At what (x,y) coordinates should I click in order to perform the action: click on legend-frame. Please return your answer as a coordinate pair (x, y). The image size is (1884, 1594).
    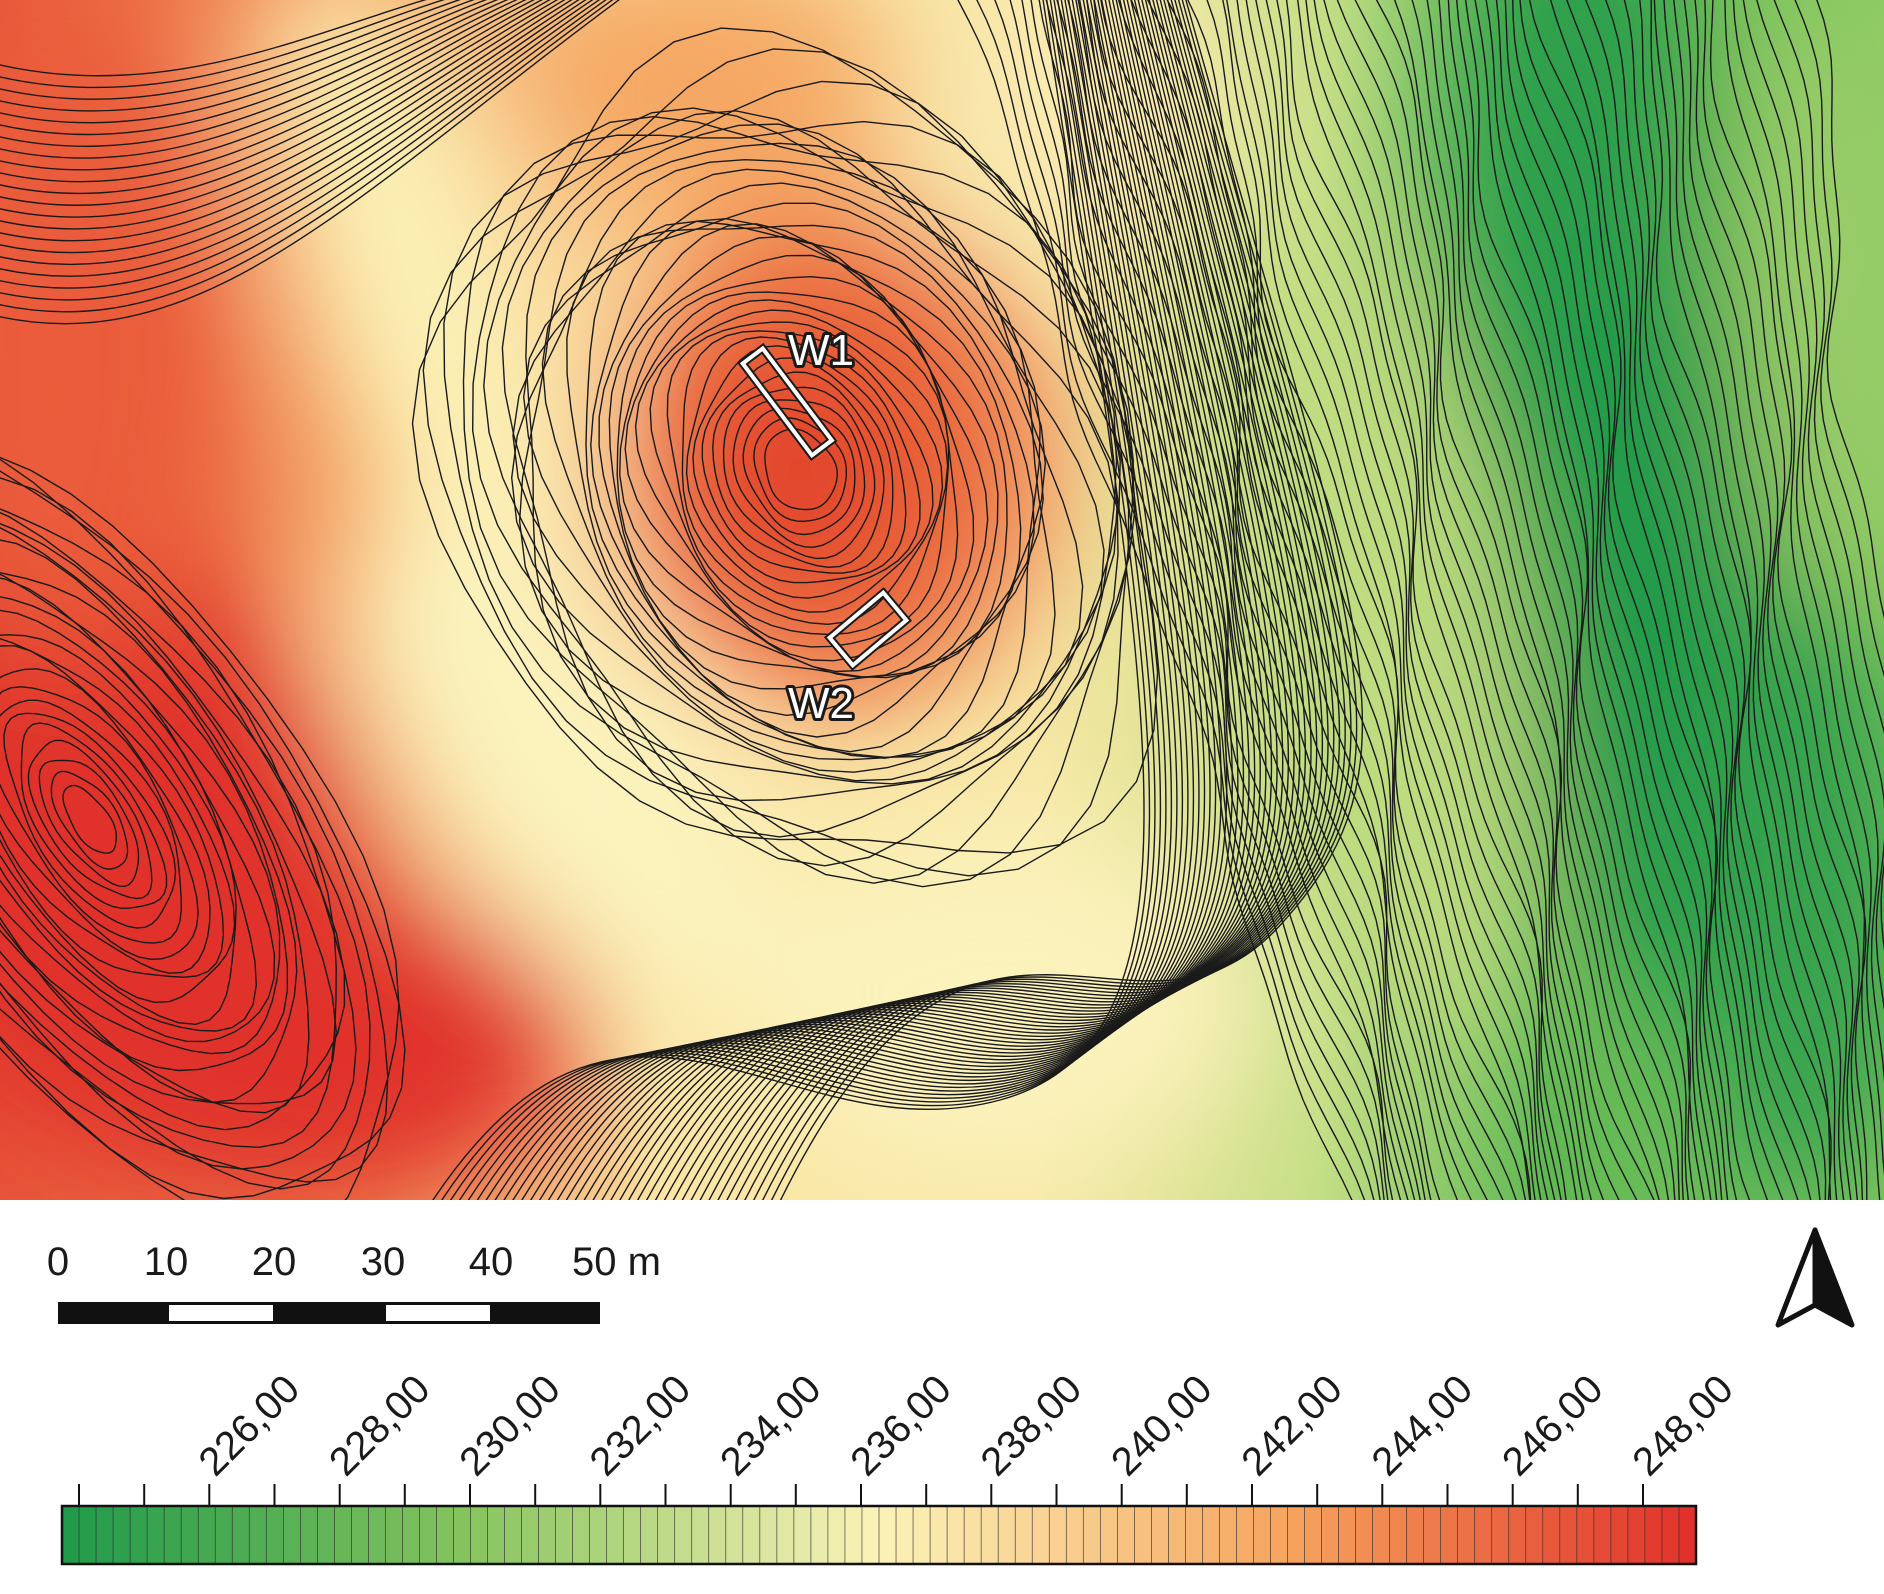
    Looking at the image, I should click on (879, 1535).